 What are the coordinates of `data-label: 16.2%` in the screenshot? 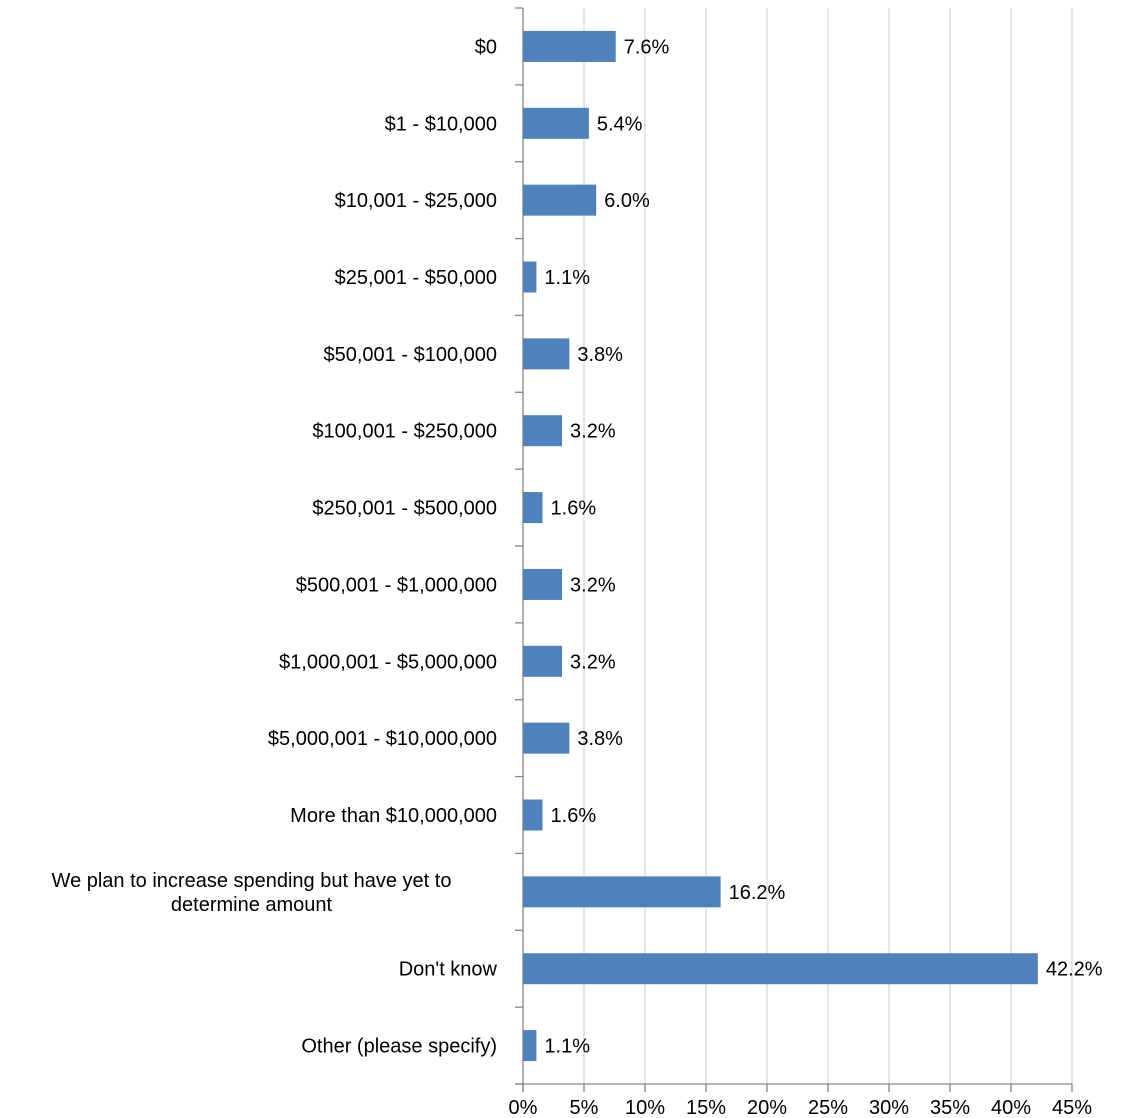 It's located at (757, 893).